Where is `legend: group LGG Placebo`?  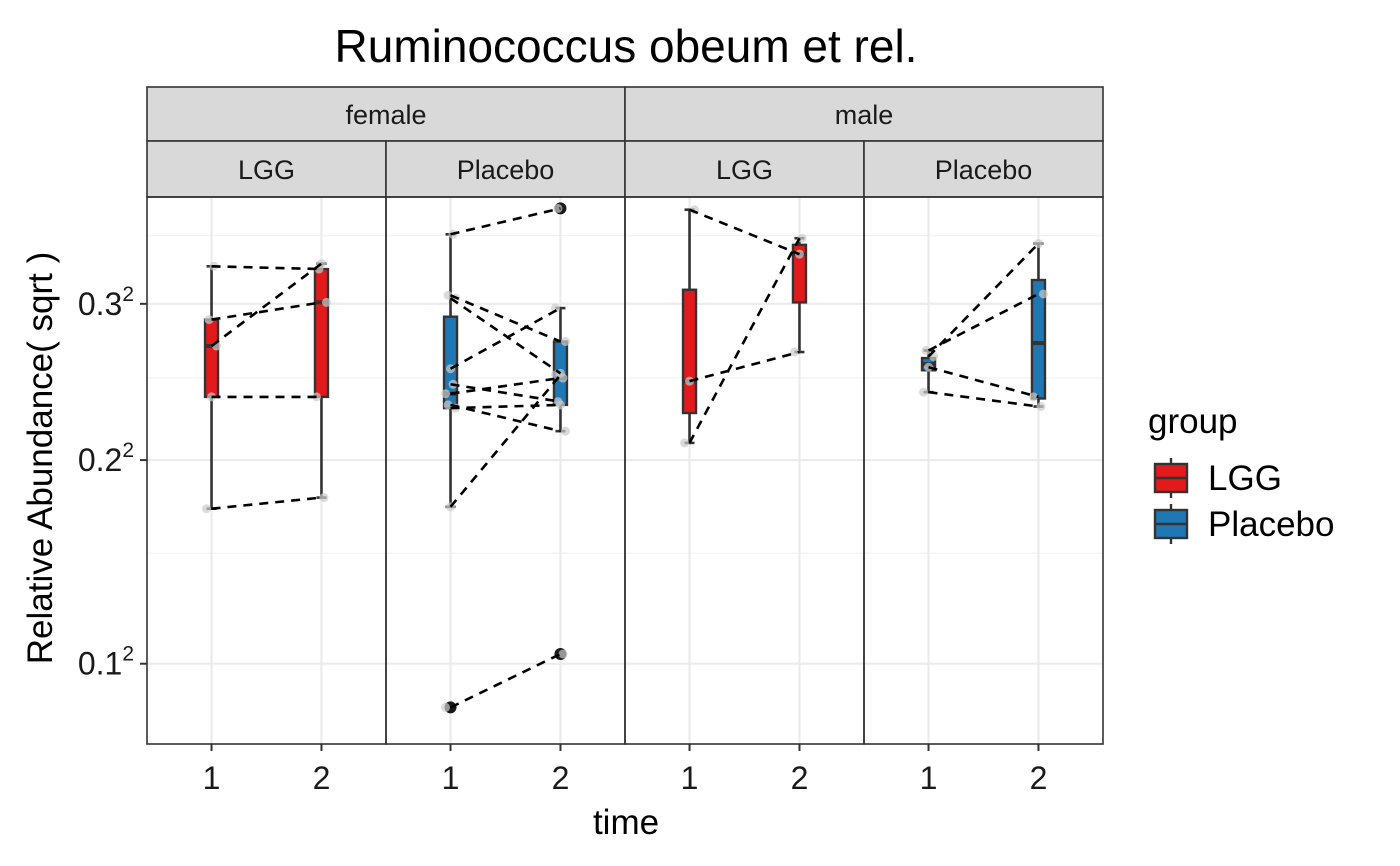 legend: group LGG Placebo is located at coordinates (1241, 473).